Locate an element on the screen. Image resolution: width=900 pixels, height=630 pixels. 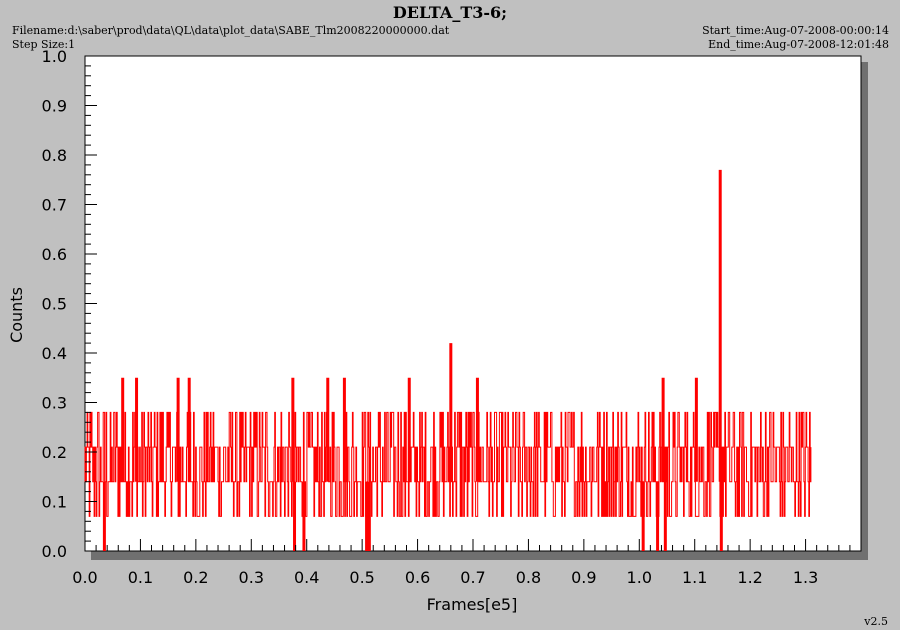
y-tick-label: 0.3 is located at coordinates (54, 403).